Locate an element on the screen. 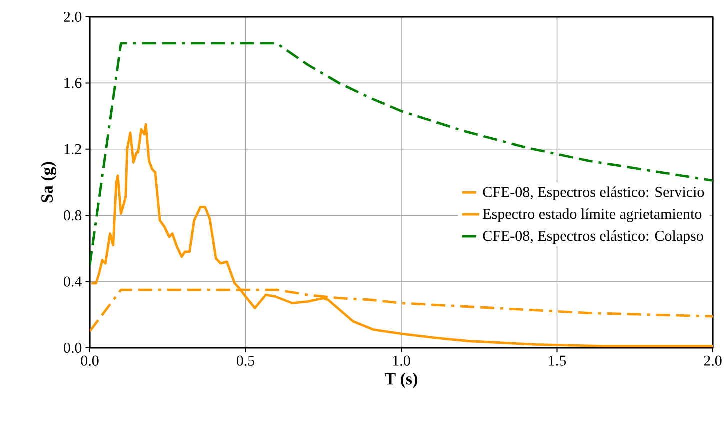  legend-label: CFE-08, Espectros elástico: Colapso is located at coordinates (593, 237).